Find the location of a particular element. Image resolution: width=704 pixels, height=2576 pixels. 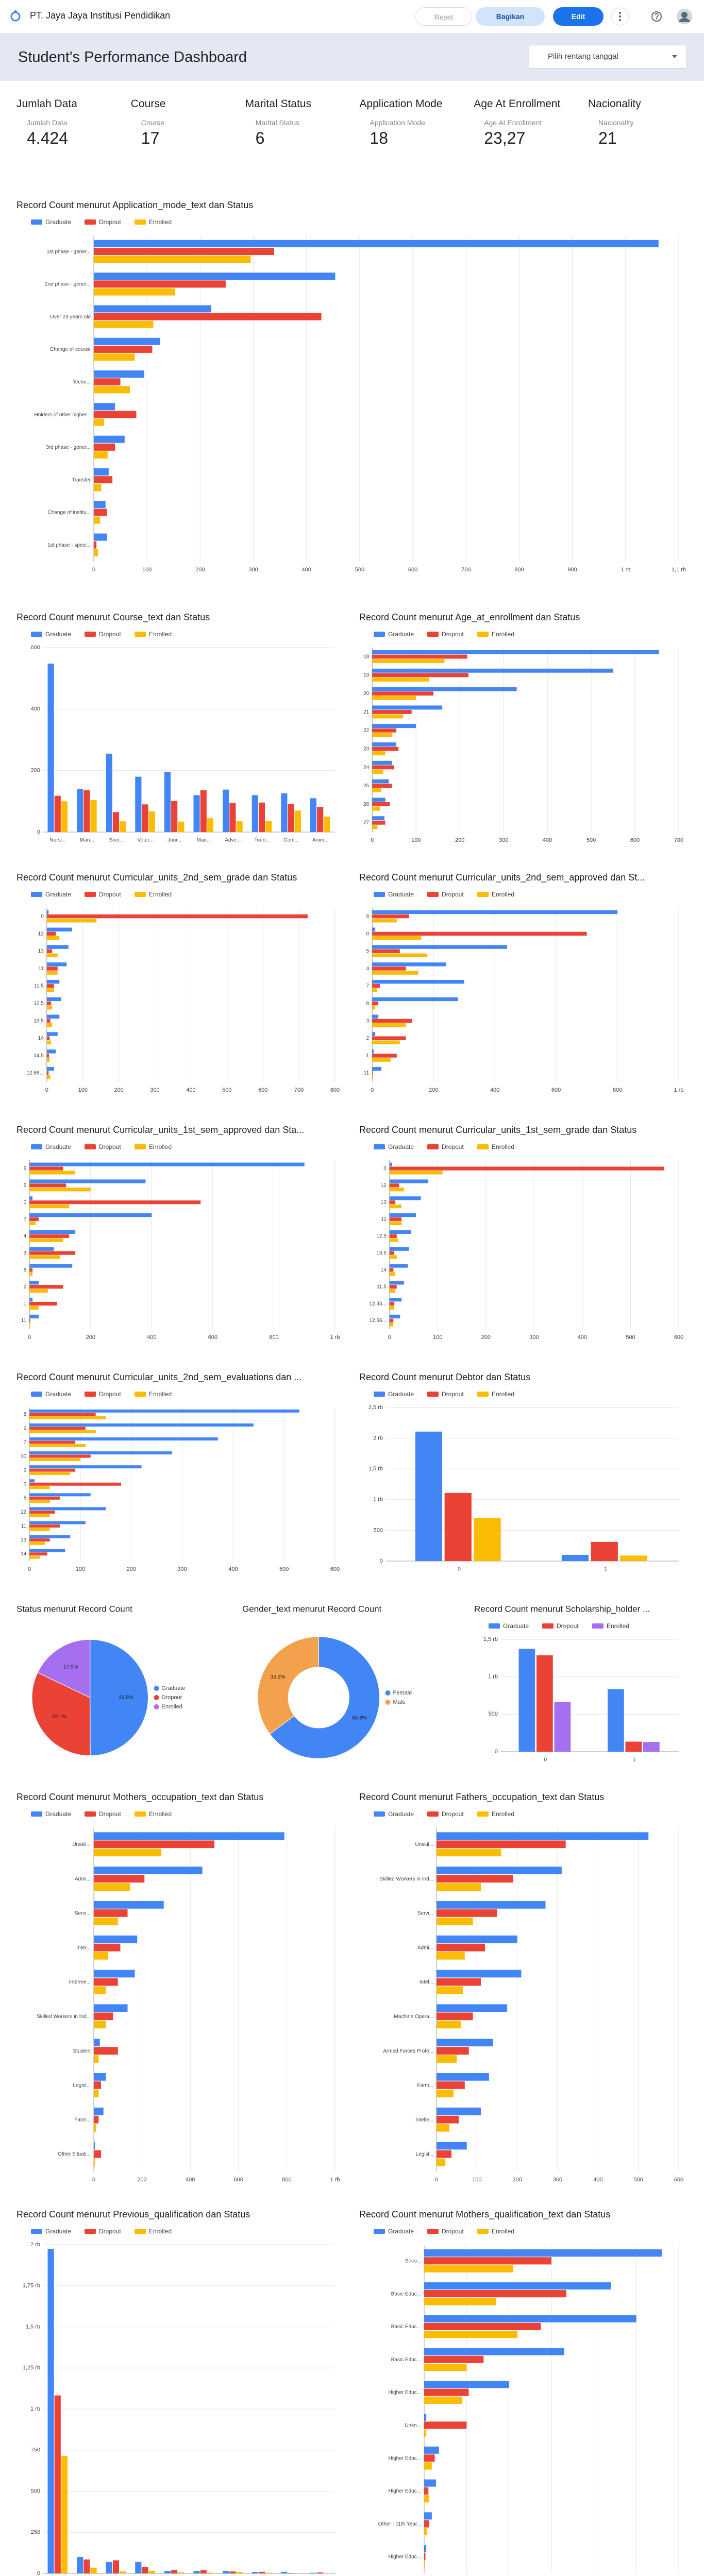

scorecard-value: 17 is located at coordinates (150, 138).